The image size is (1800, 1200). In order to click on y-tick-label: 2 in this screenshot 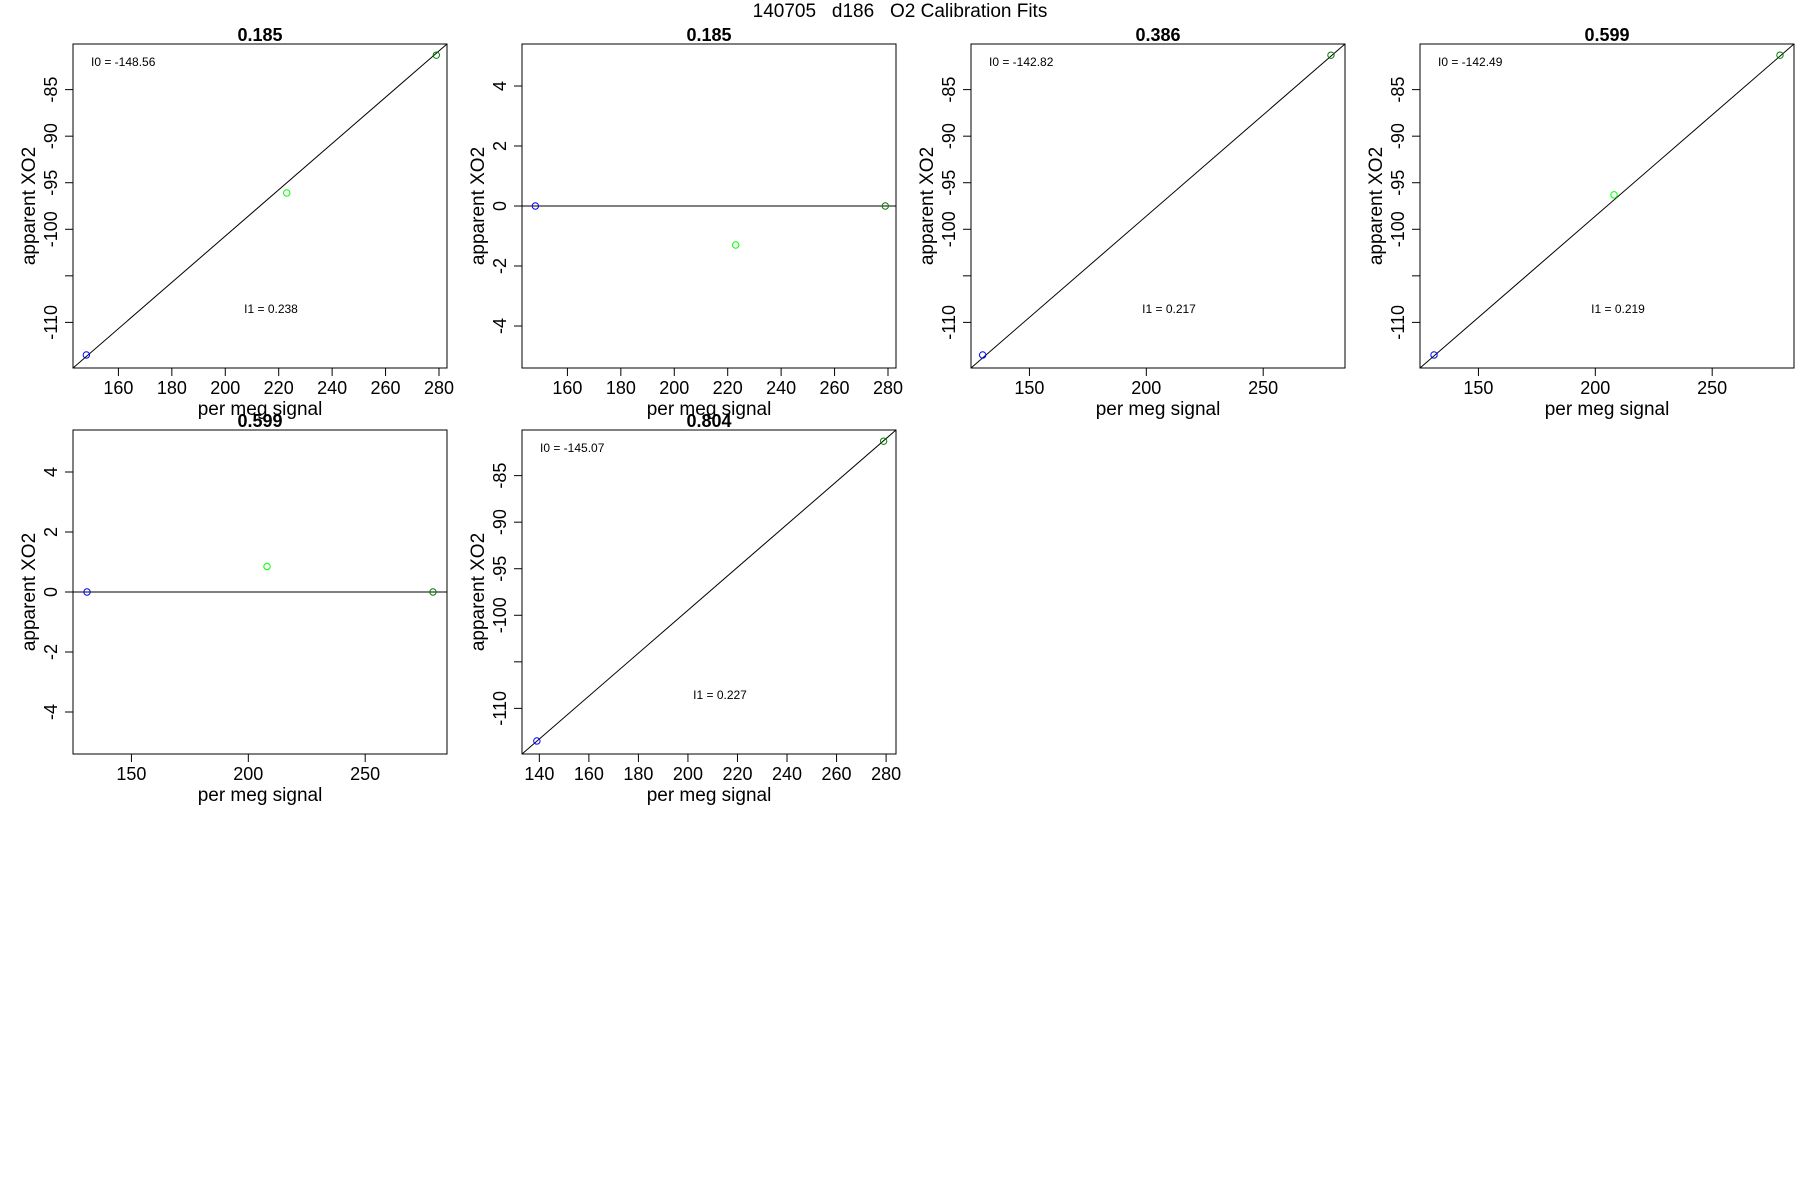, I will do `click(51, 532)`.